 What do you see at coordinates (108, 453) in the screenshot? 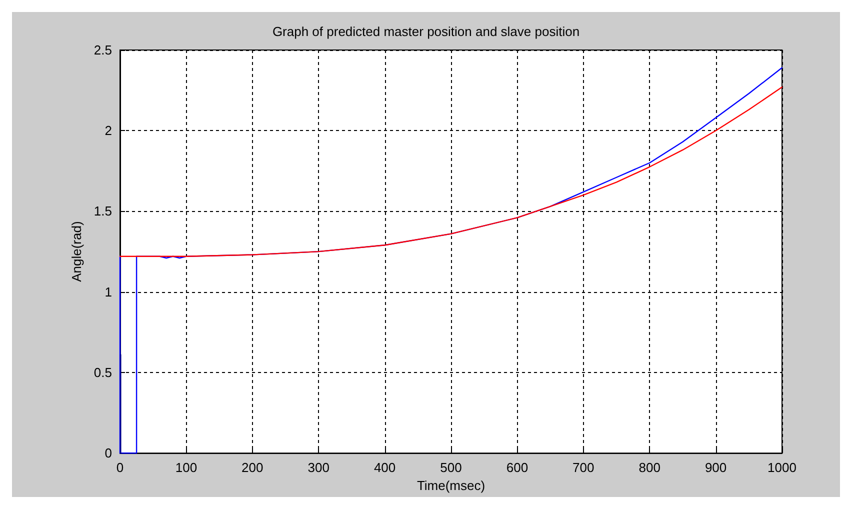
I see `y-tick-label: 0` at bounding box center [108, 453].